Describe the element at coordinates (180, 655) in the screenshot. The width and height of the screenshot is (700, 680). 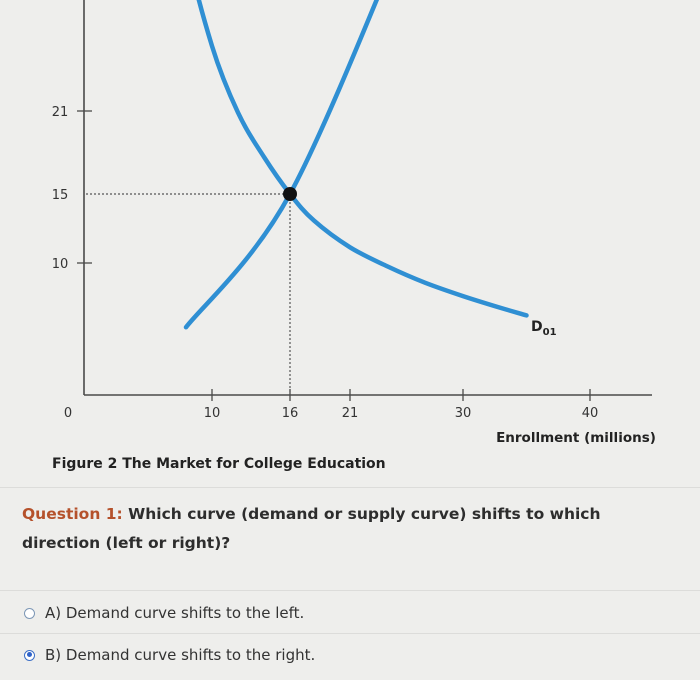
I see `option-b-label: B) Demand curve shifts to the right.` at that location.